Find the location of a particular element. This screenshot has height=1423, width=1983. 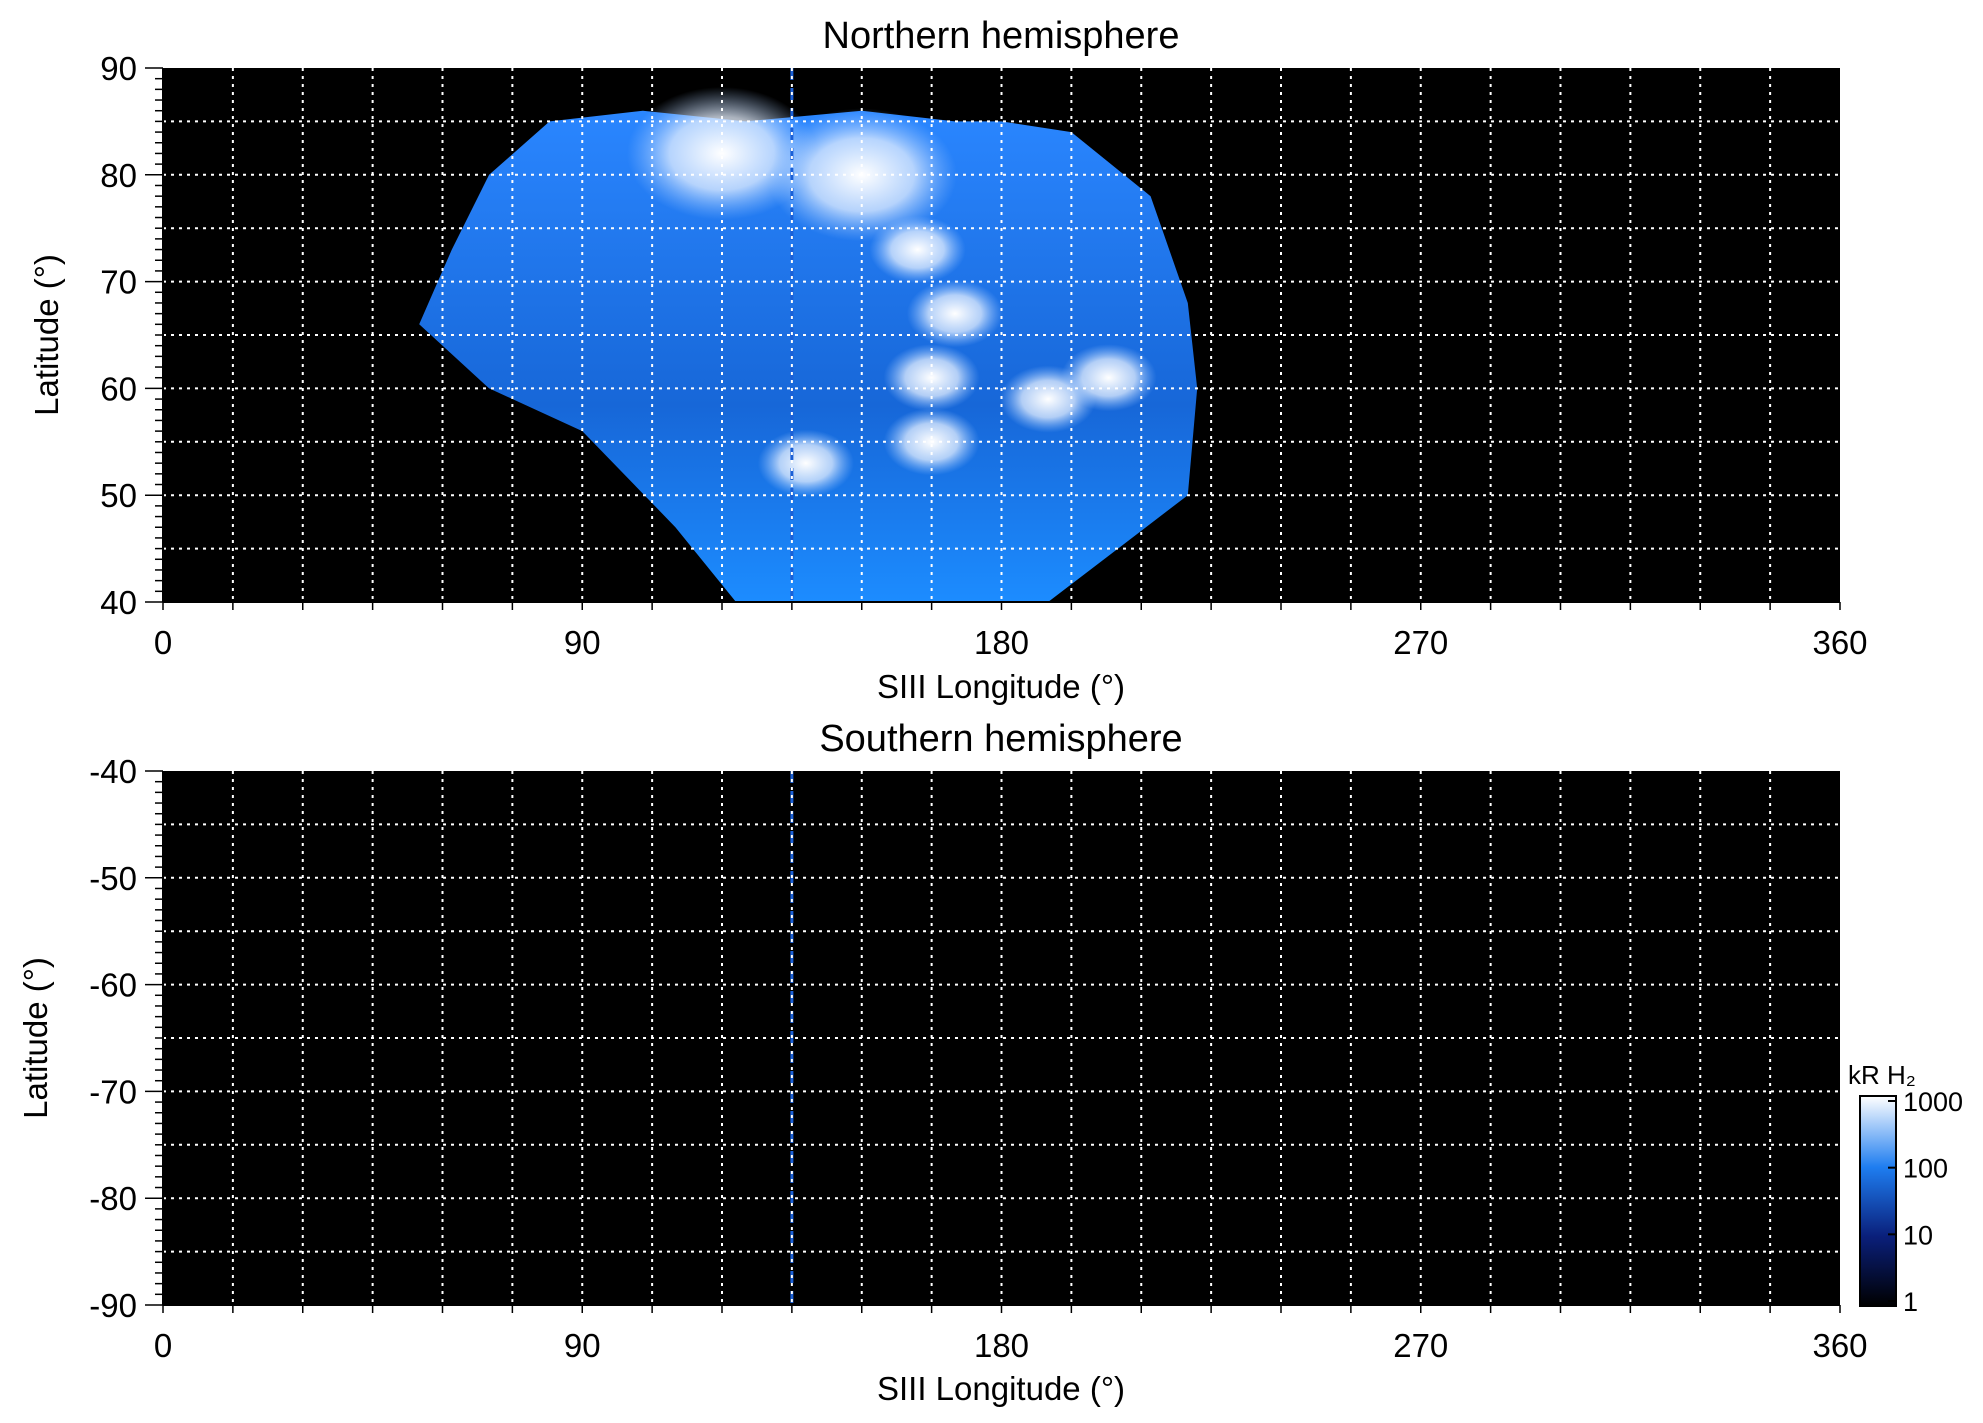

coverage-region is located at coordinates (808, 356).